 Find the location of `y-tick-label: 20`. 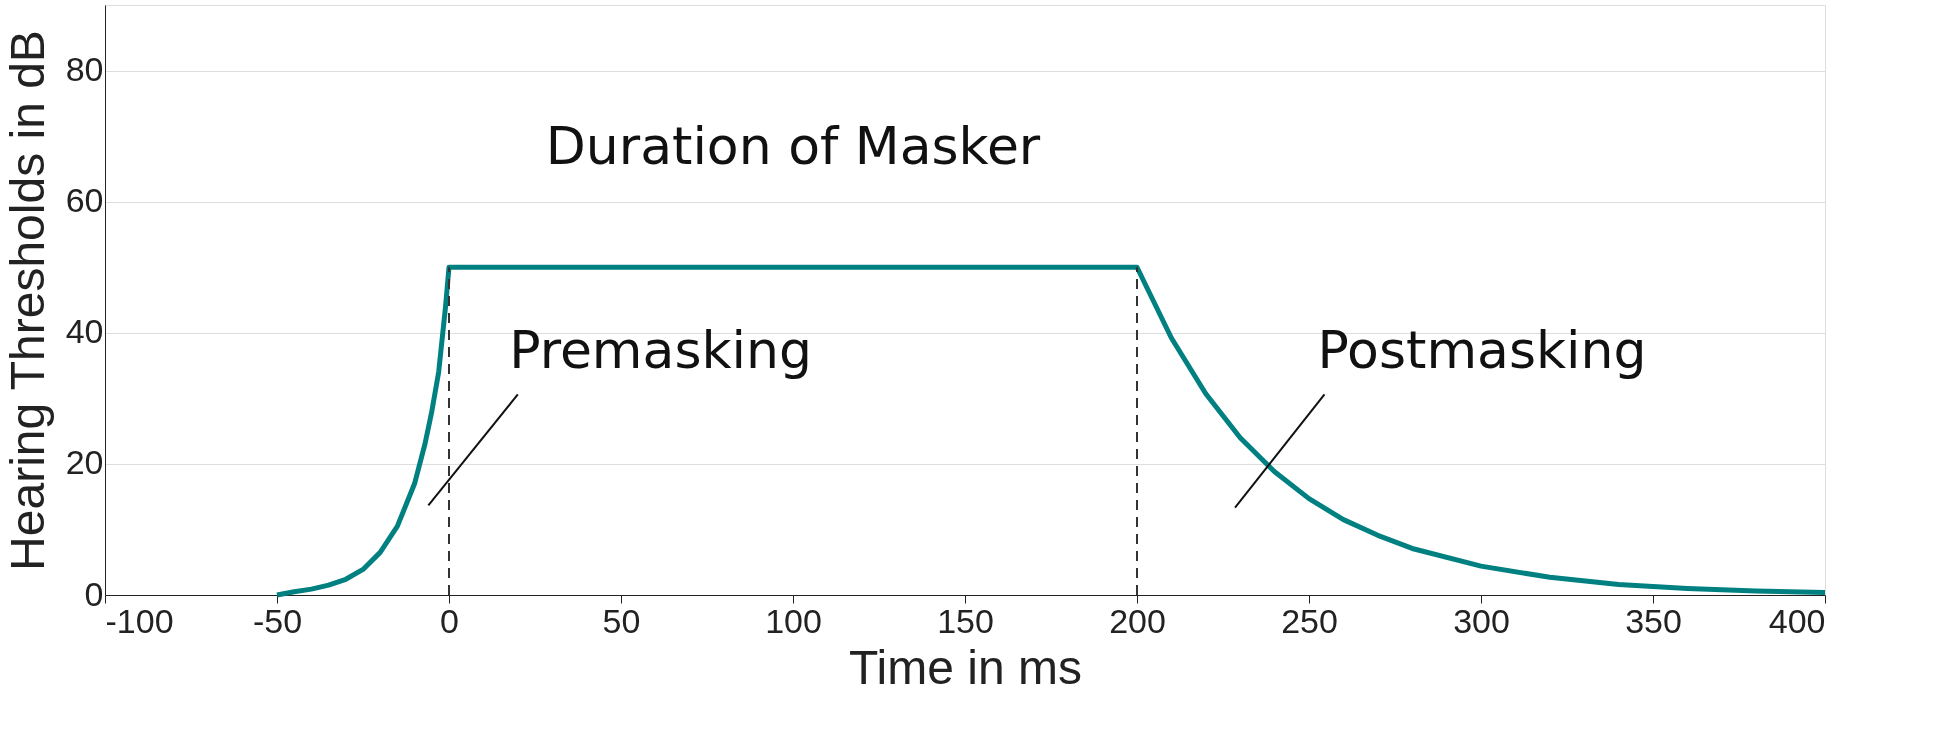

y-tick-label: 20 is located at coordinates (84, 462).